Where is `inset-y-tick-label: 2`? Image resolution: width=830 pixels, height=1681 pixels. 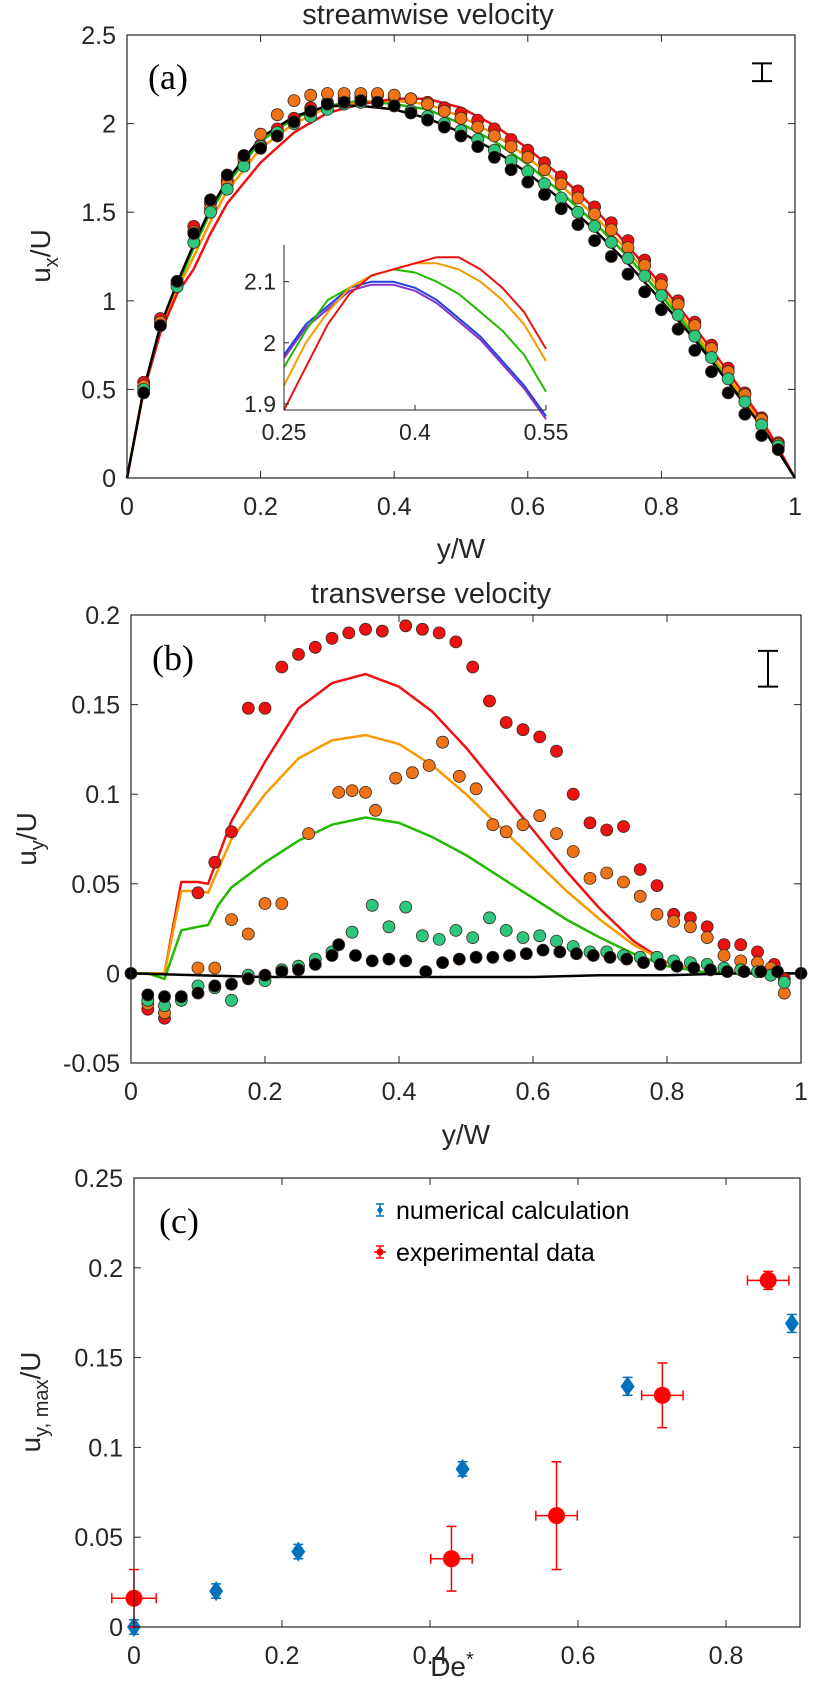
inset-y-tick-label: 2 is located at coordinates (269, 343).